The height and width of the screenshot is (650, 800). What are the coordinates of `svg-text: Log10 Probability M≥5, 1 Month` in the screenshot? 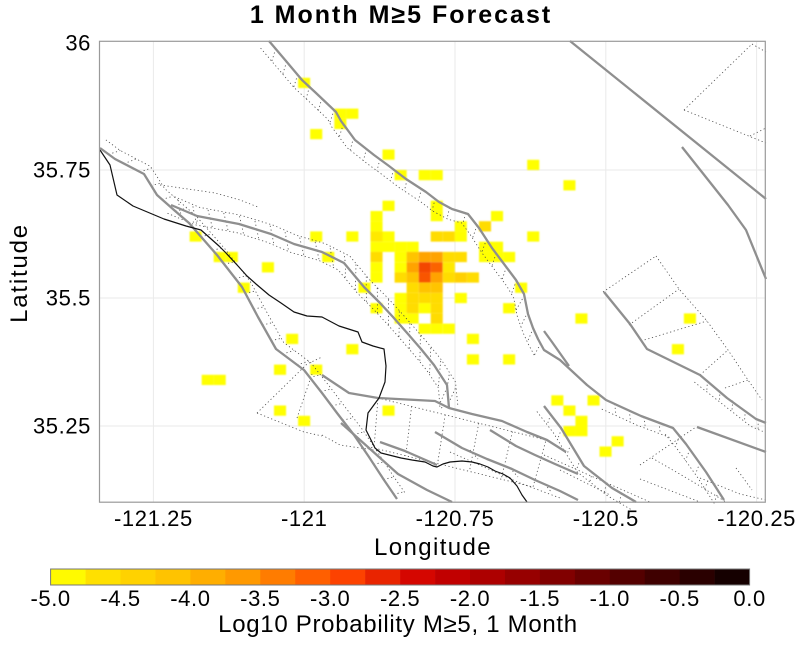 It's located at (398, 624).